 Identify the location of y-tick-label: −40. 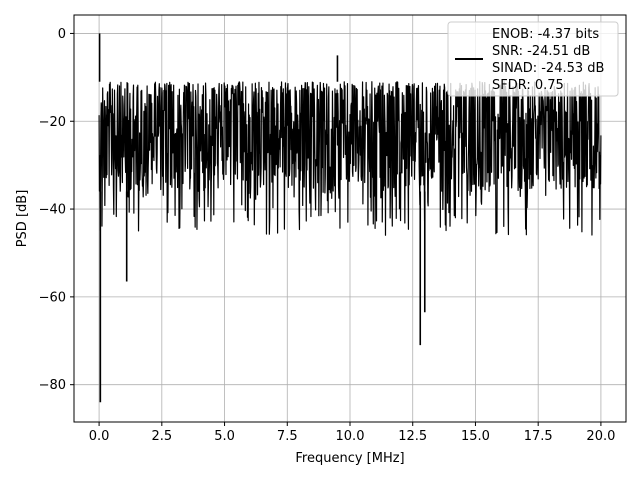
(52, 210).